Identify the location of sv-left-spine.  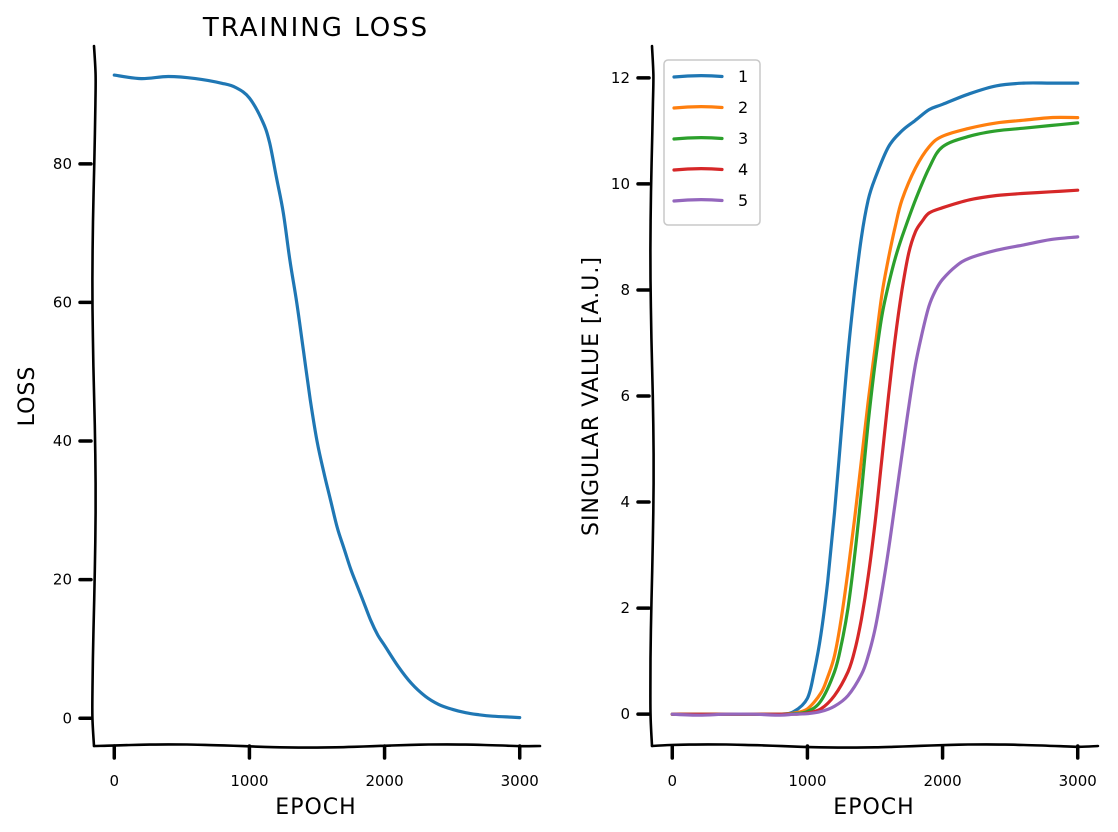
(652, 396).